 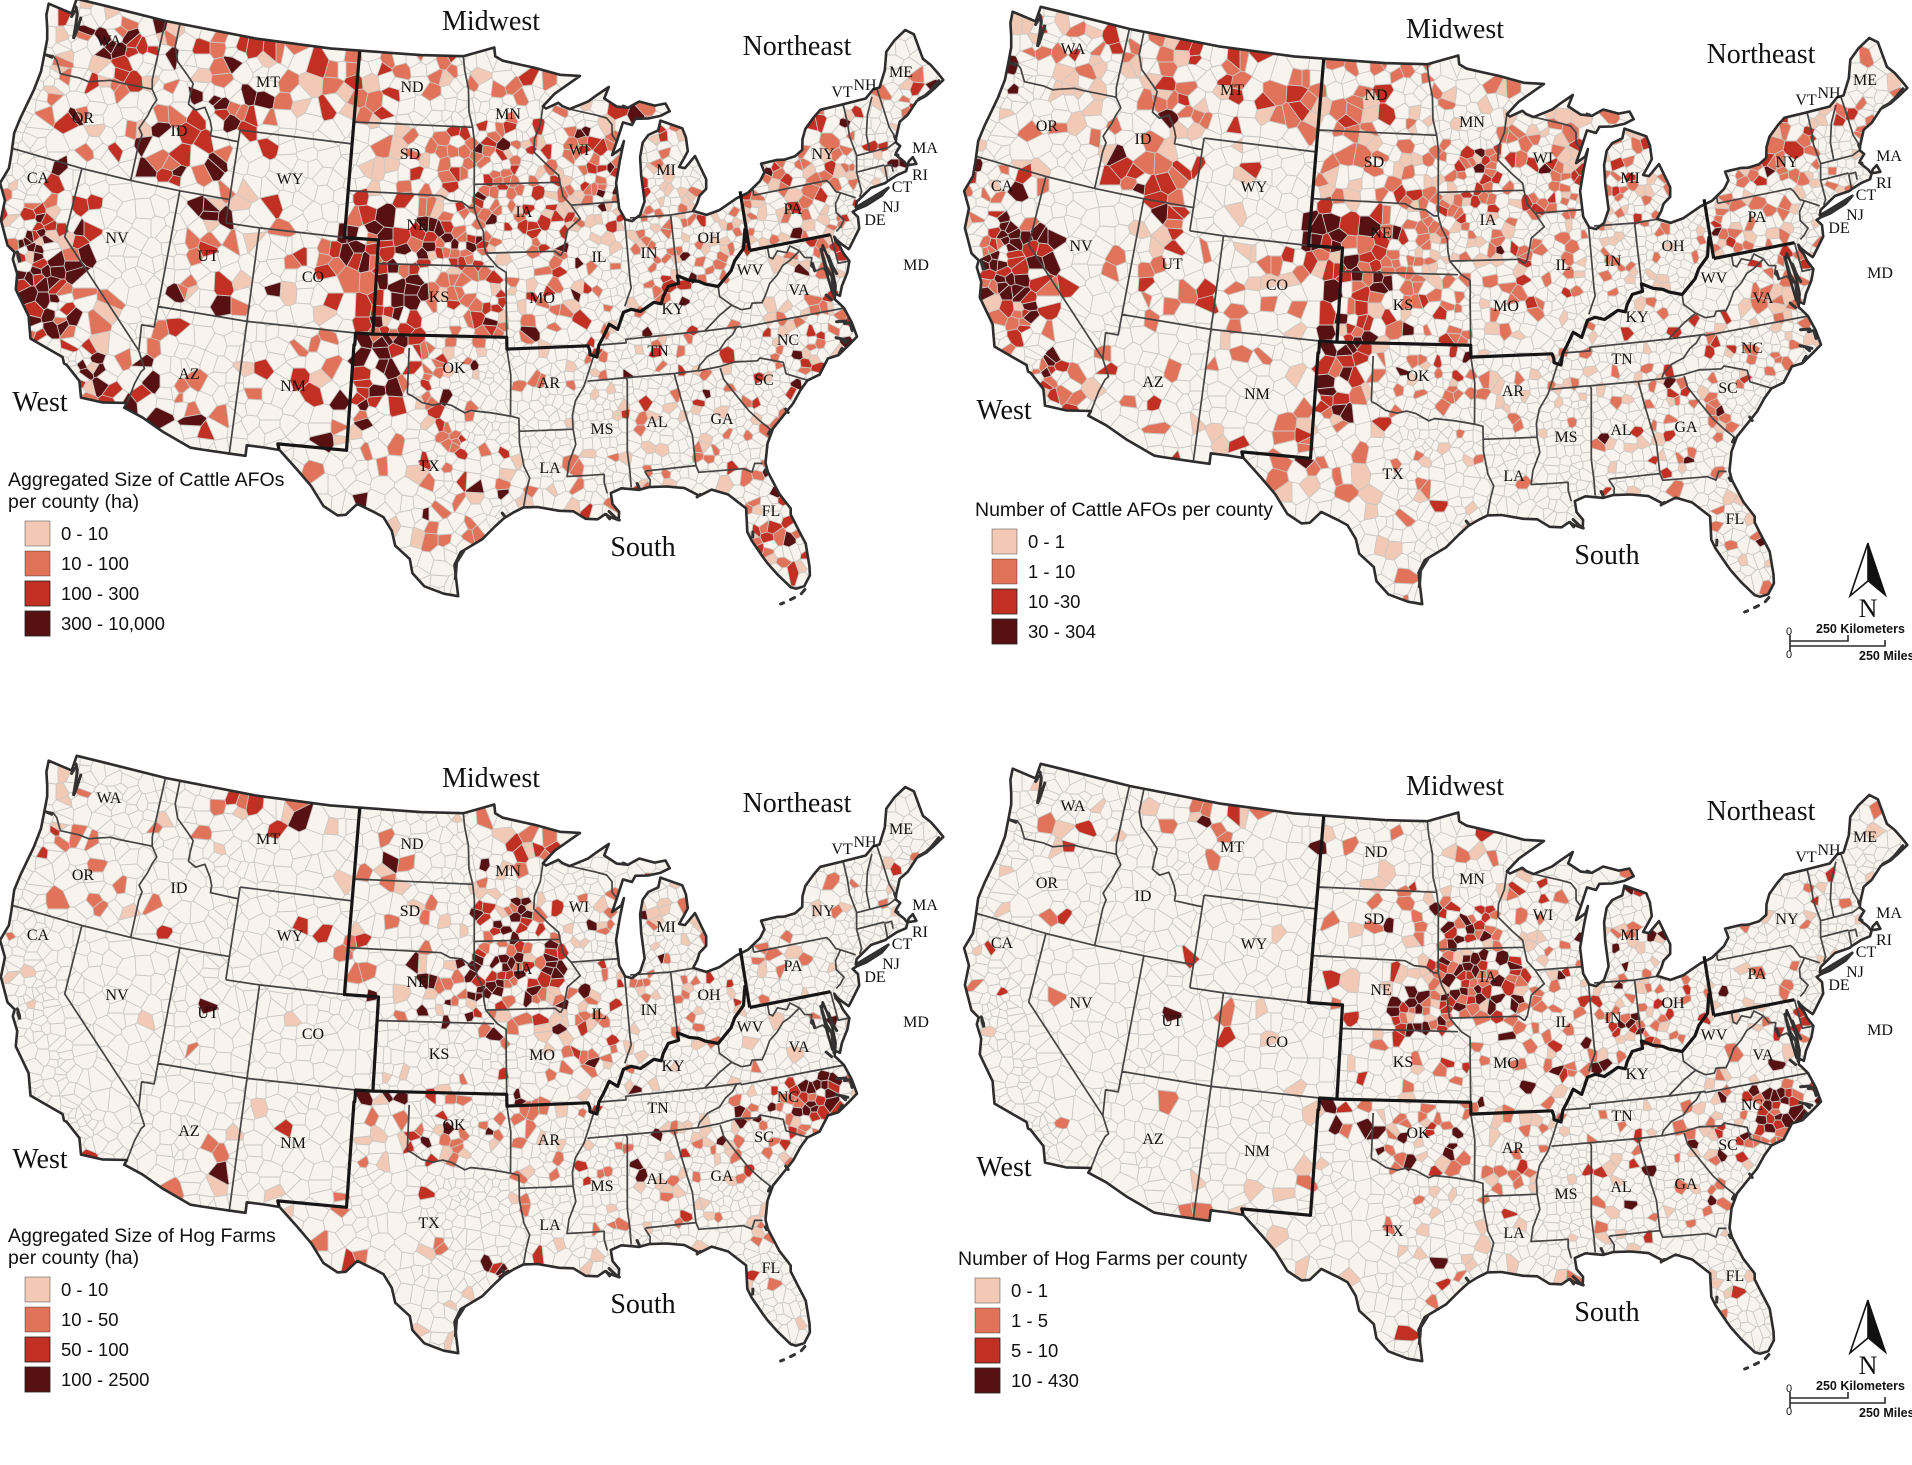 I want to click on svg-text: 5 - 10, so click(x=1034, y=1350).